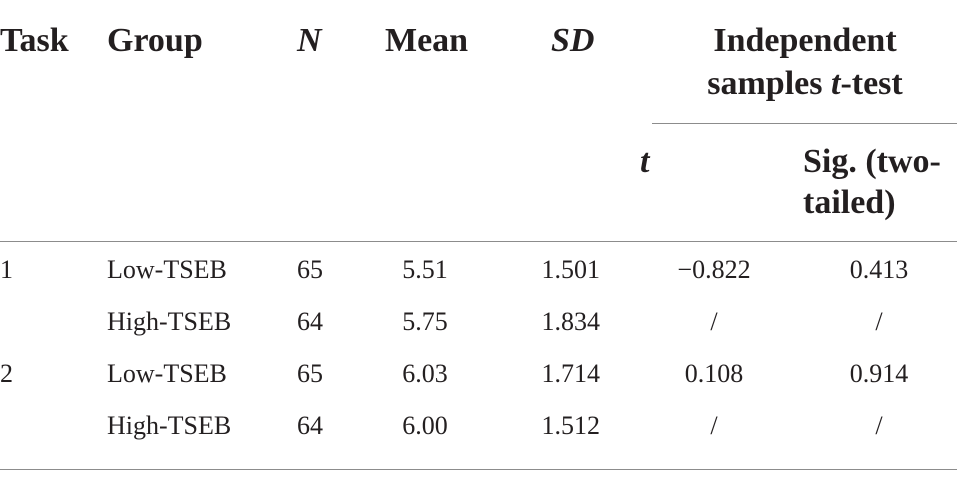  Describe the element at coordinates (805, 40) in the screenshot. I see `header-ttest-line1: Independent` at that location.